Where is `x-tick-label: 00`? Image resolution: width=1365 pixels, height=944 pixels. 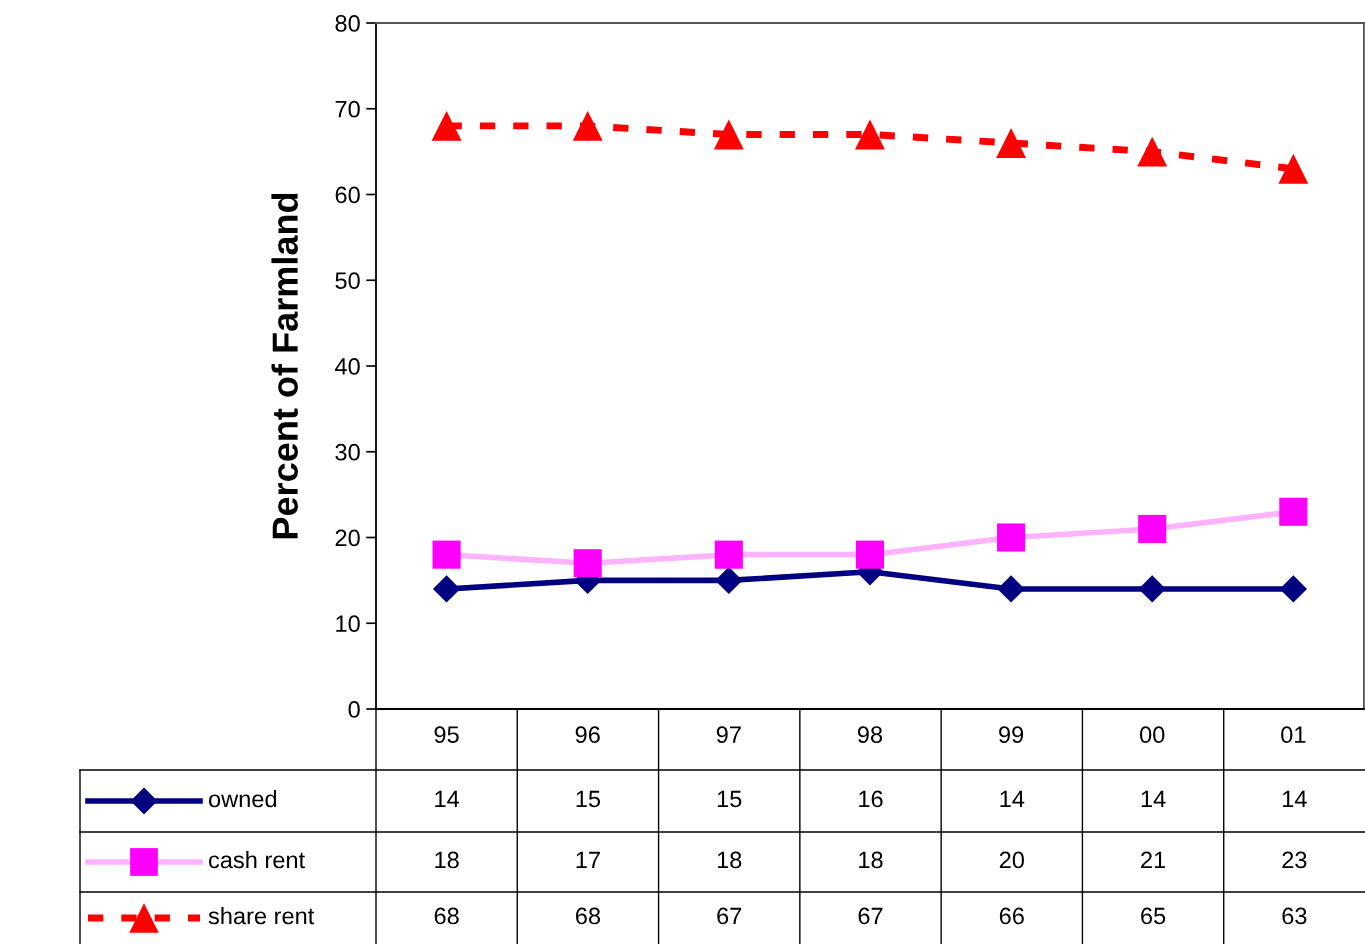 x-tick-label: 00 is located at coordinates (1152, 735).